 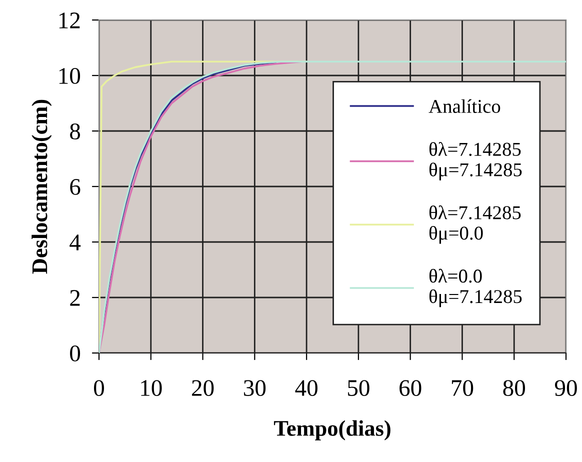 I want to click on x-axis-title: Tempo(dias), so click(x=332, y=430).